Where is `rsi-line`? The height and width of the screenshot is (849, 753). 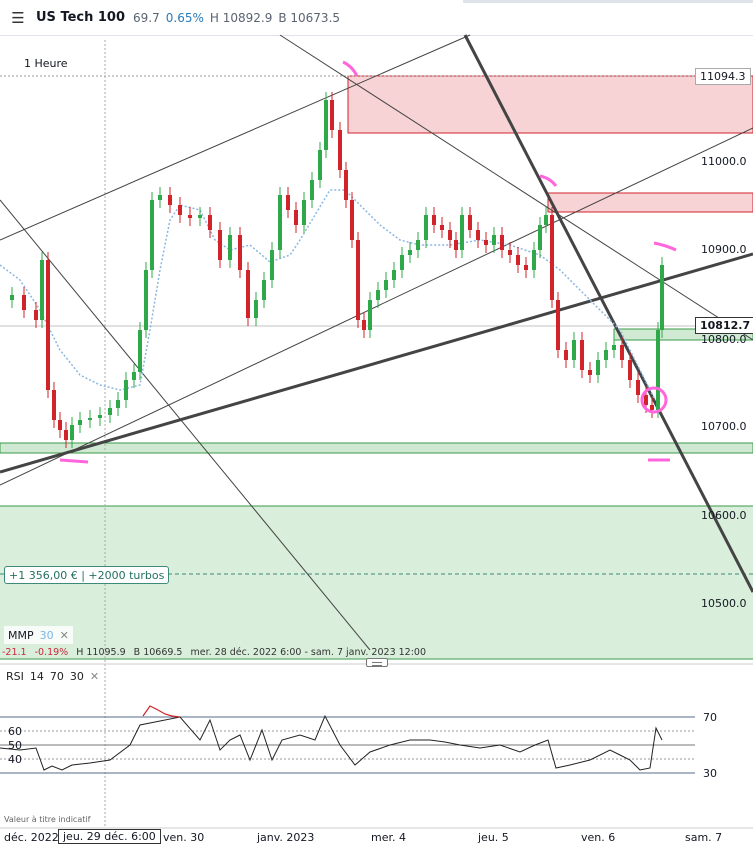
rsi-line is located at coordinates (331, 742).